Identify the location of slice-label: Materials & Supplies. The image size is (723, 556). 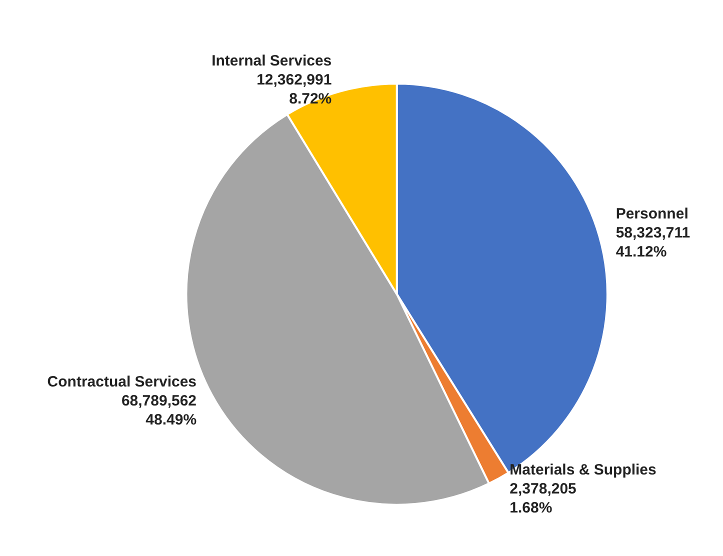
(583, 469).